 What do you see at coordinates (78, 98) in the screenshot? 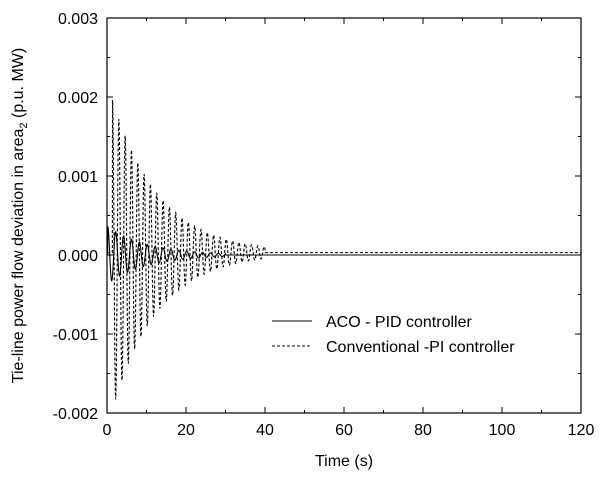
I see `y-tick-label: 0.002` at bounding box center [78, 98].